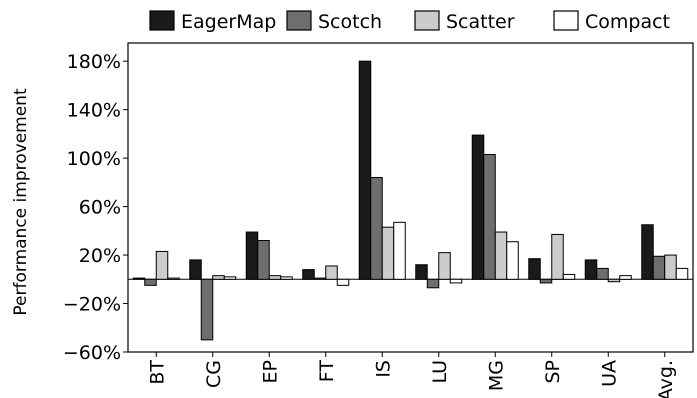 The image size is (697, 398). Describe the element at coordinates (411, 375) in the screenshot. I see `x-axis-ticks: BT CG EP FT IS LU MG SP UA Avg.` at that location.